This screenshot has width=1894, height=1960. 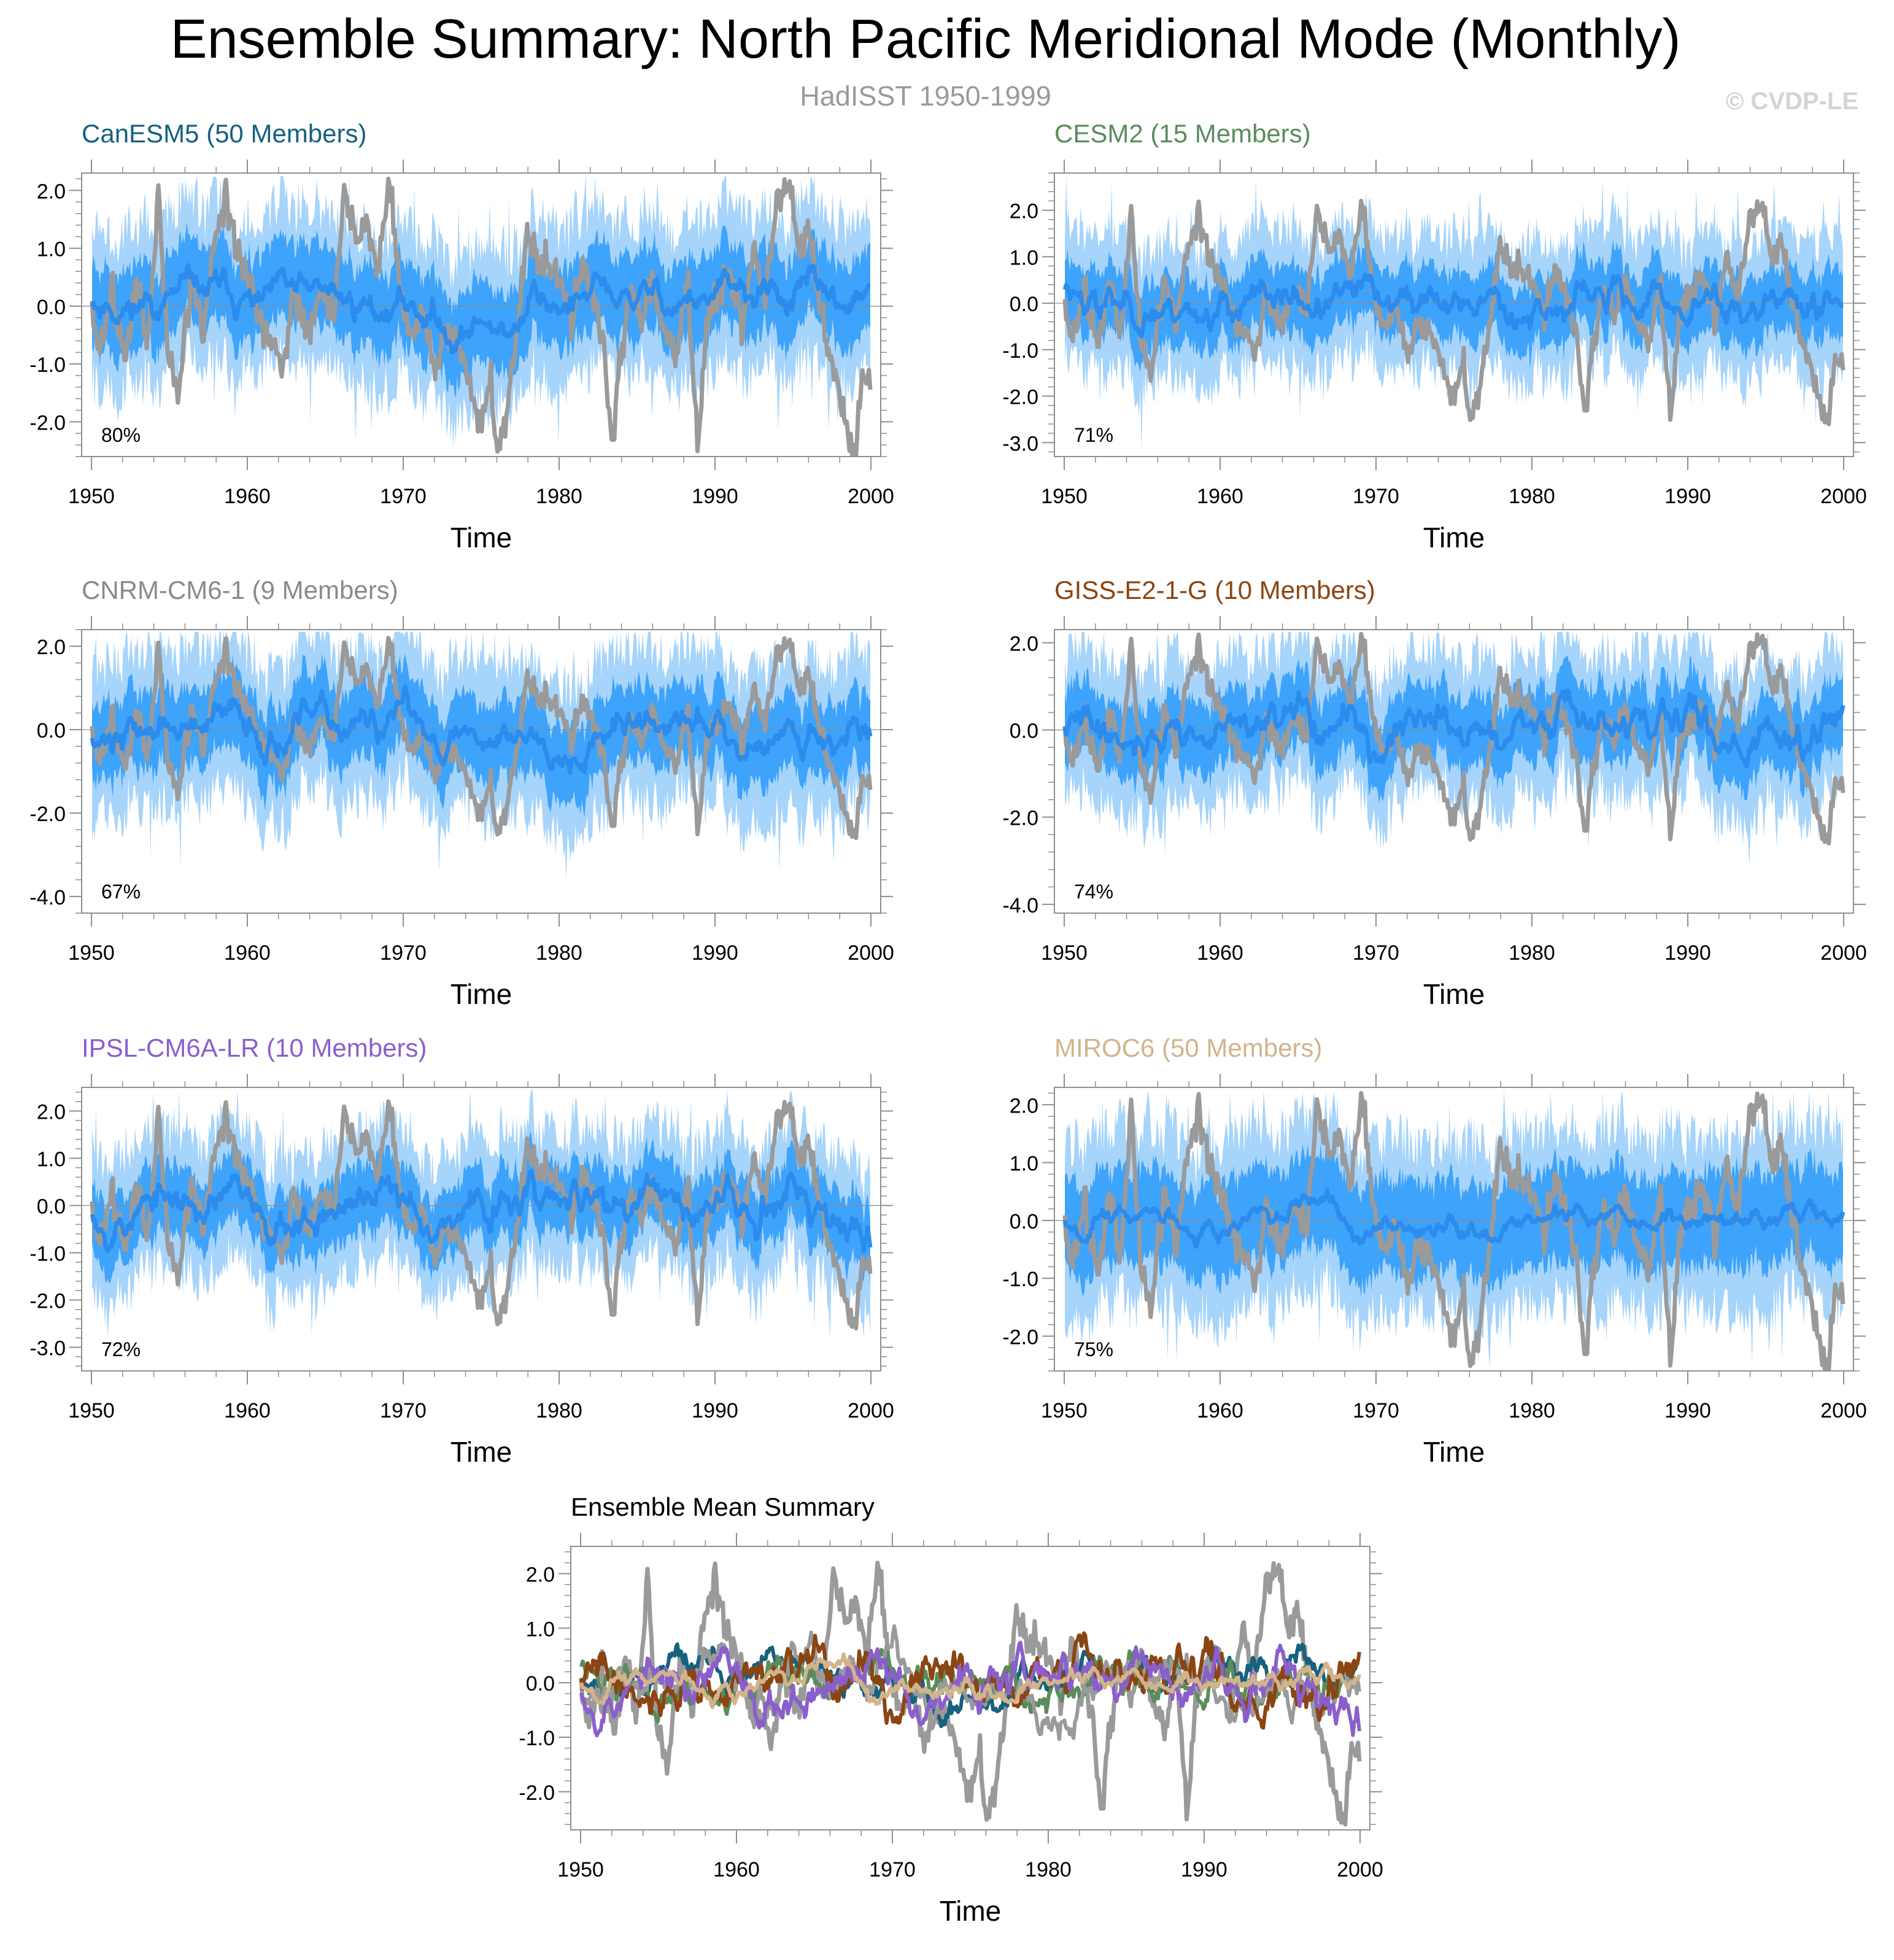 I want to click on panel-title: IPSL-CM6A-LR (10 Members), so click(x=254, y=1047).